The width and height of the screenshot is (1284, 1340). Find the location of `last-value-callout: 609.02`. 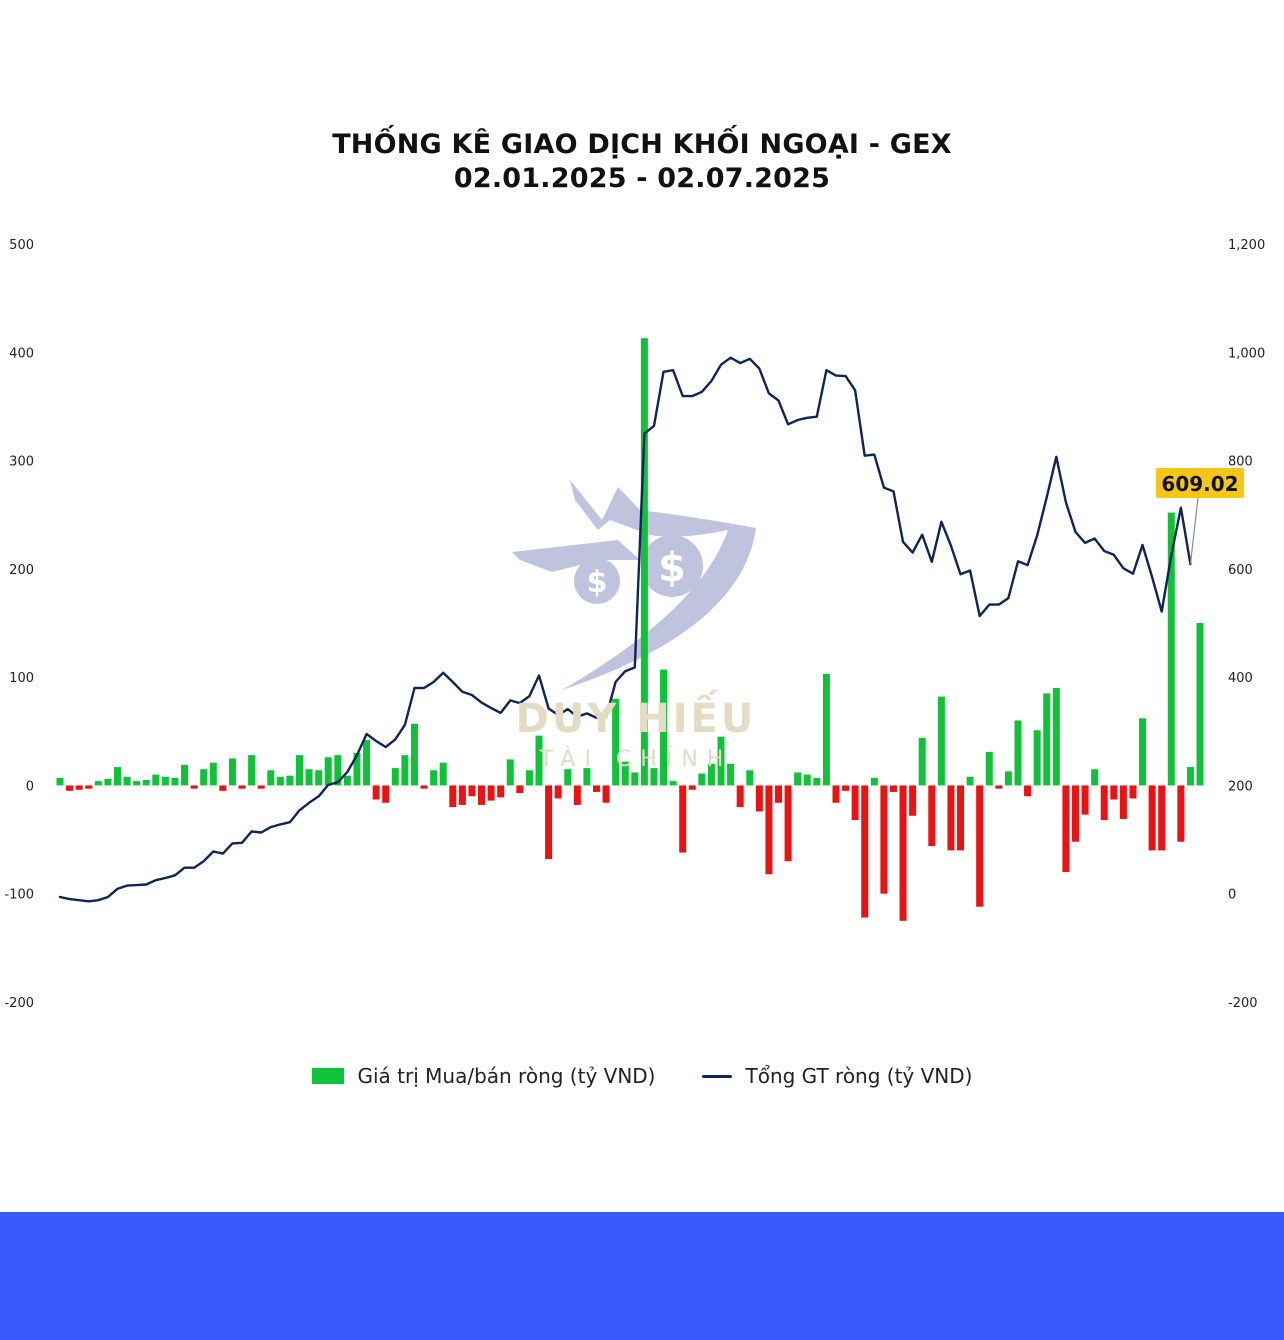

last-value-callout: 609.02 is located at coordinates (1200, 516).